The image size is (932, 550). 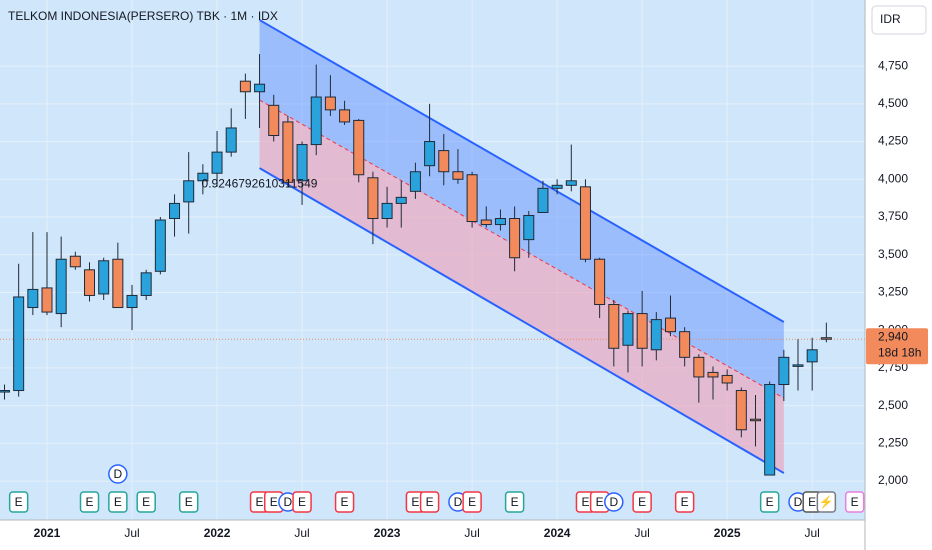 What do you see at coordinates (893, 178) in the screenshot?
I see `y-tick-label: 4,000` at bounding box center [893, 178].